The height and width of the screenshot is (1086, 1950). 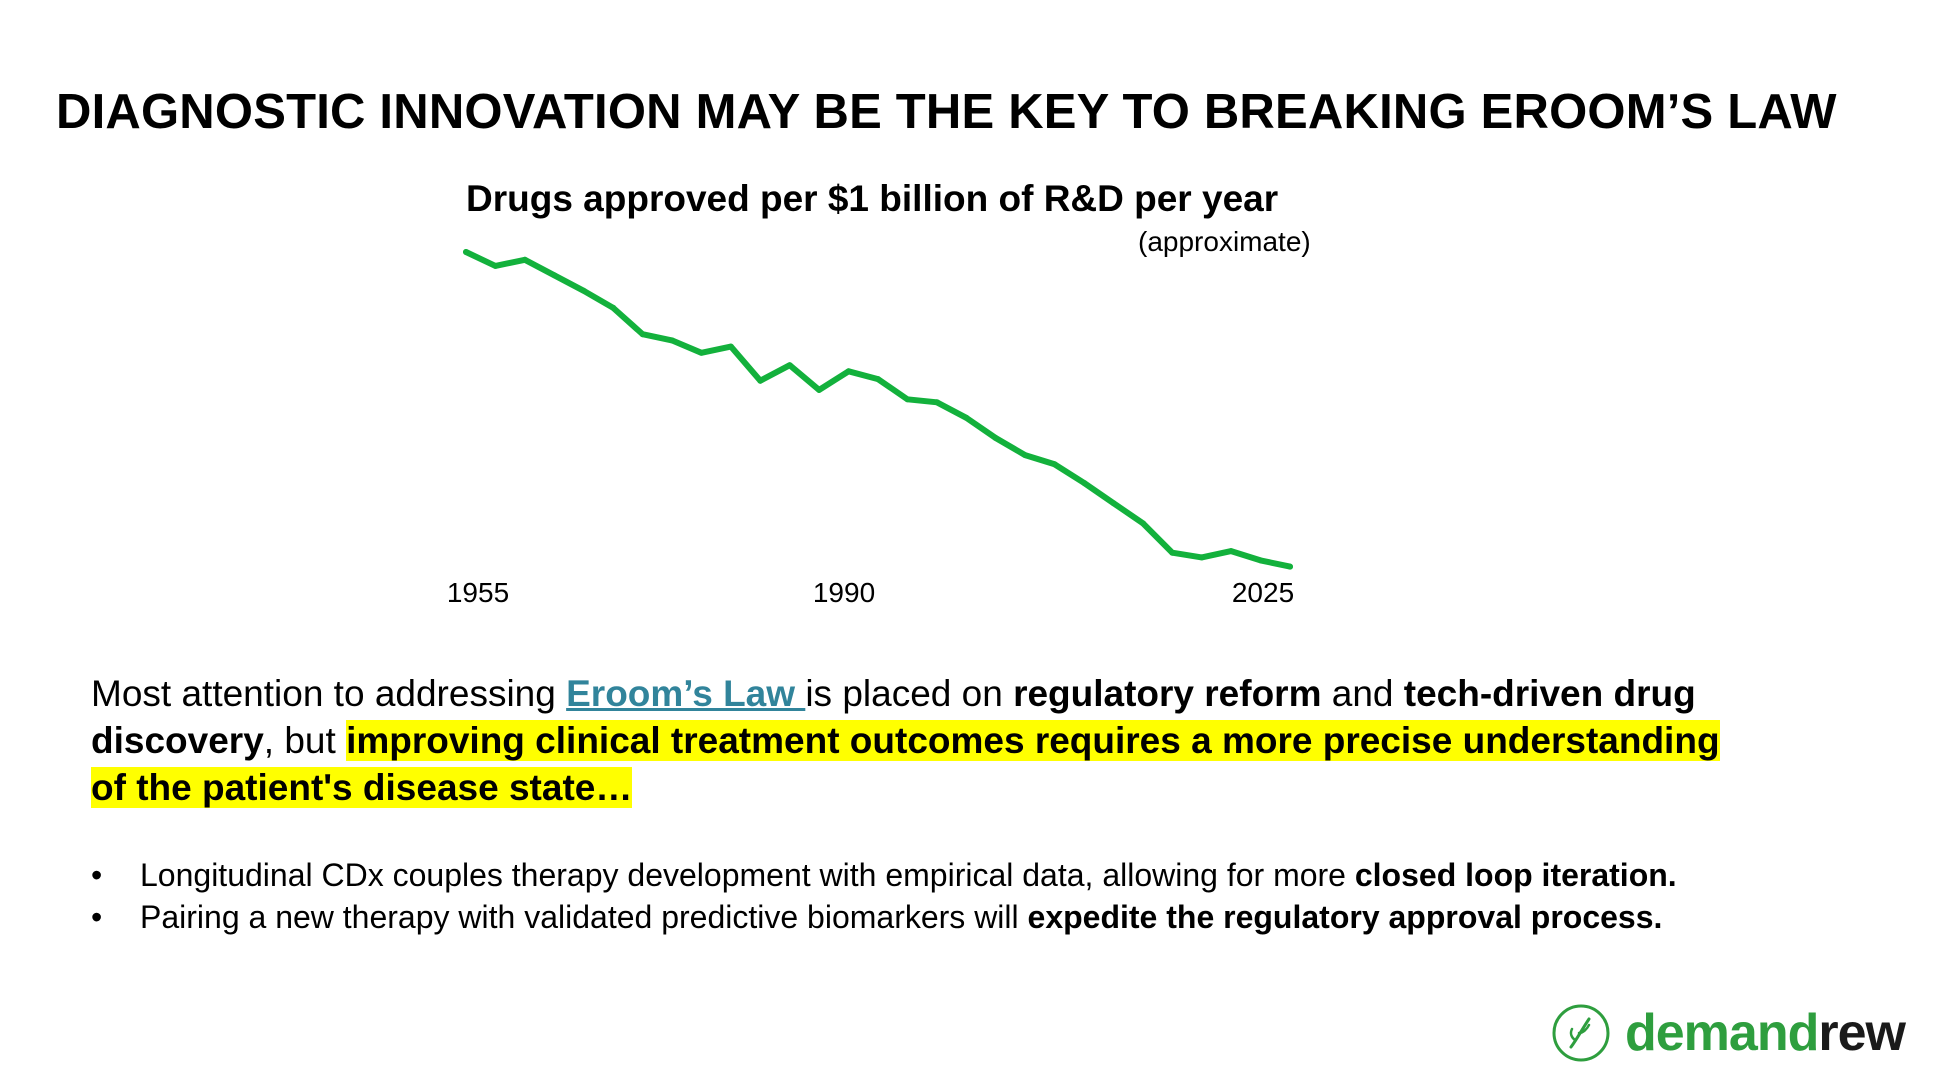 What do you see at coordinates (1362, 693) in the screenshot?
I see `body-text: and` at bounding box center [1362, 693].